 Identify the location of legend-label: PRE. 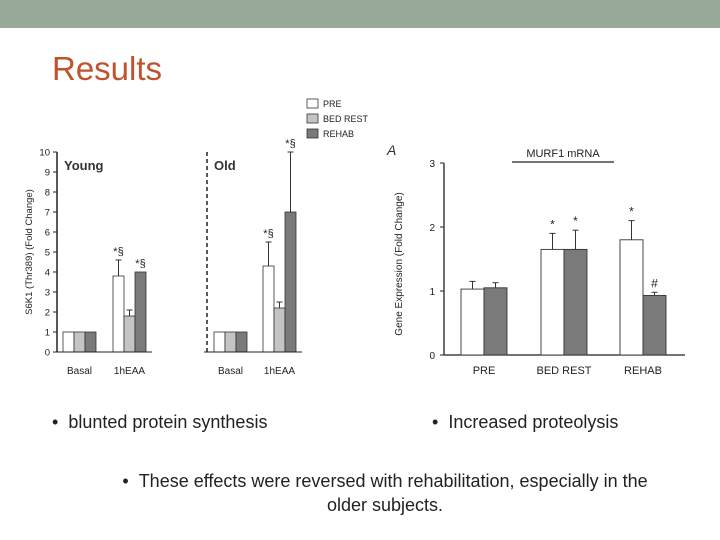
(332, 104).